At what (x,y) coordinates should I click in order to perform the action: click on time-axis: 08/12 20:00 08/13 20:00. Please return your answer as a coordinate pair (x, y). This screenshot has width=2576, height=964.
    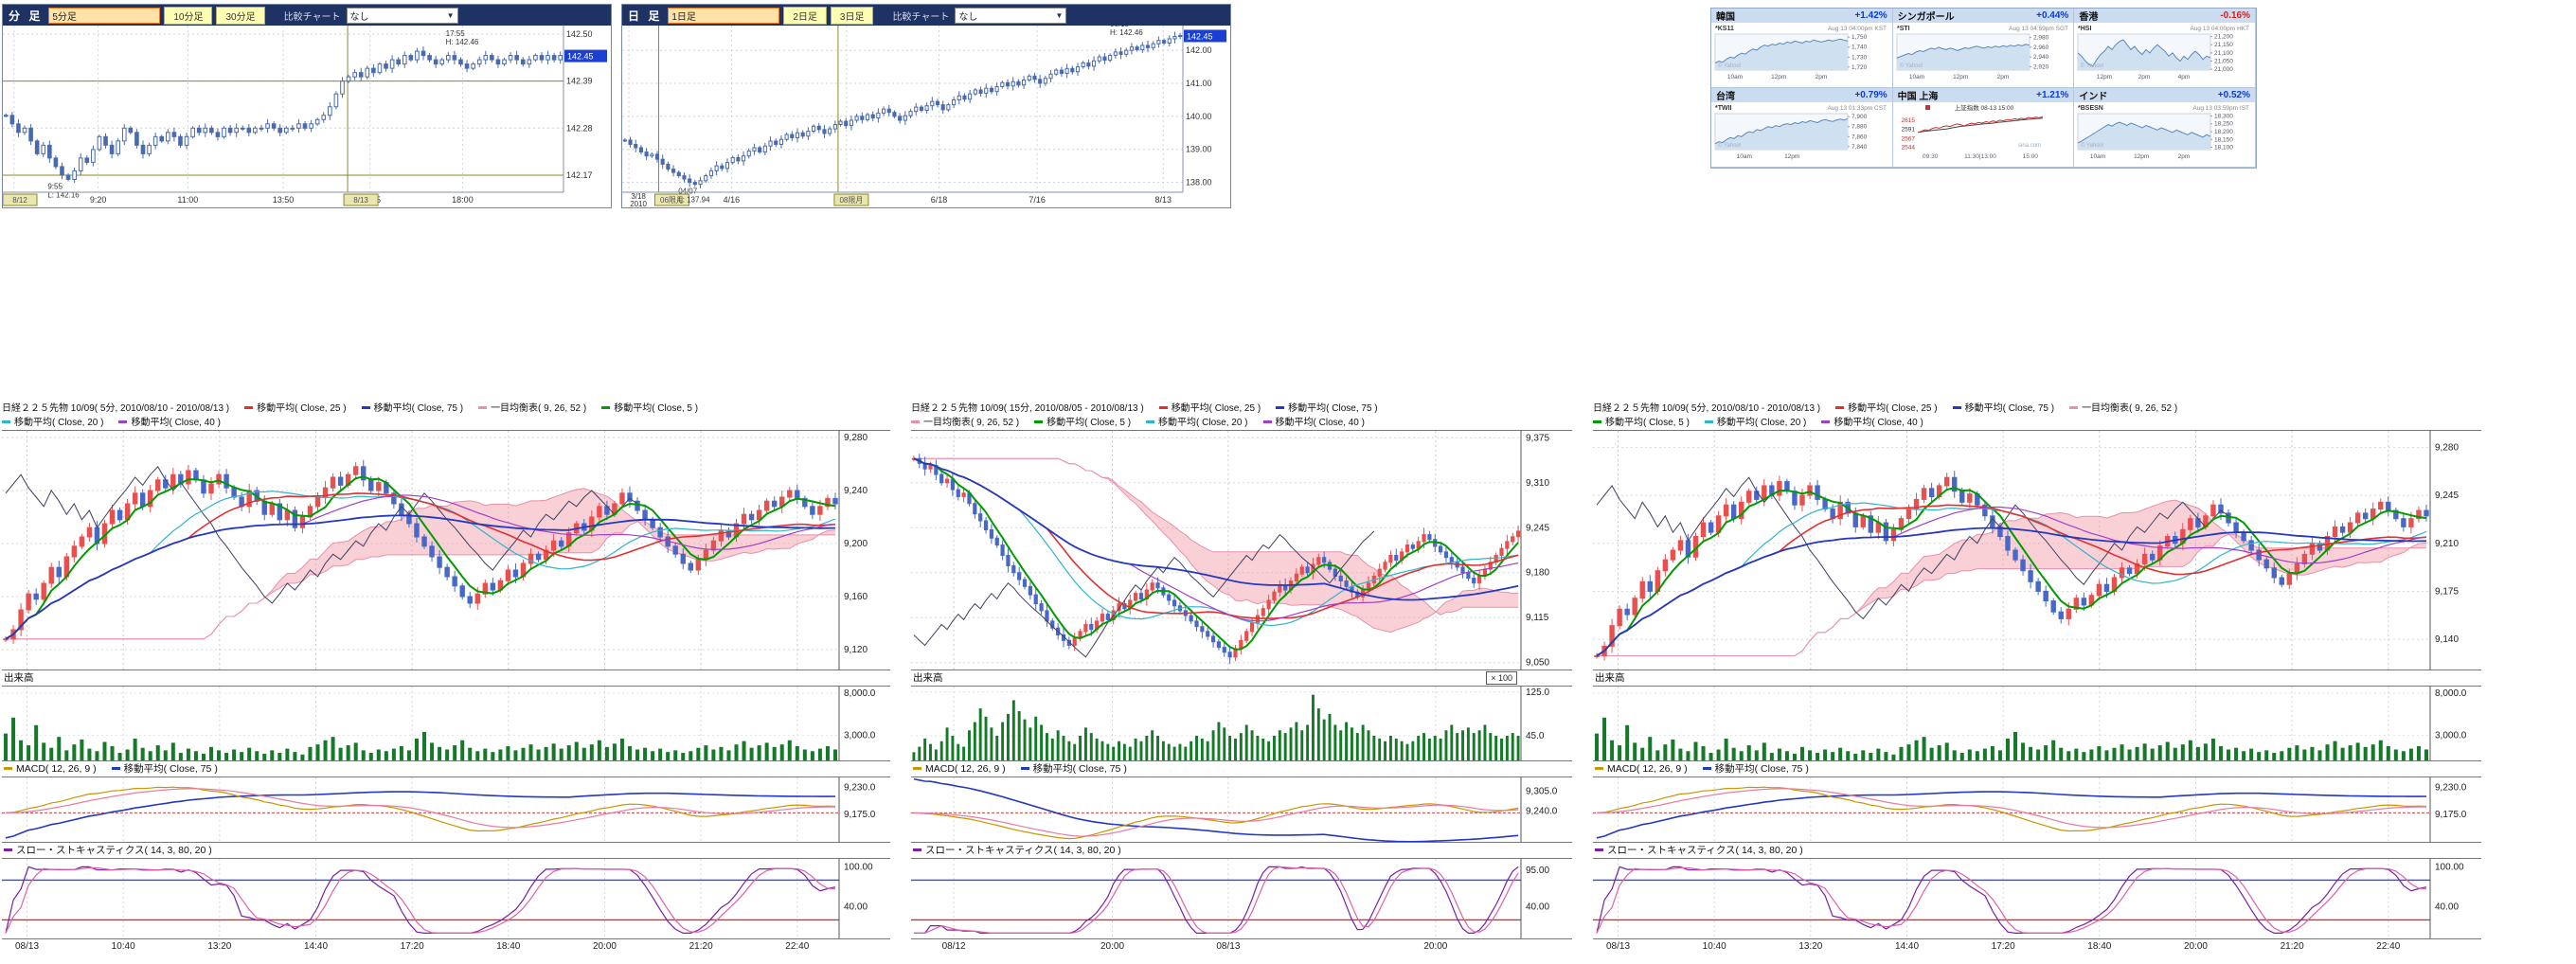
    Looking at the image, I should click on (1241, 946).